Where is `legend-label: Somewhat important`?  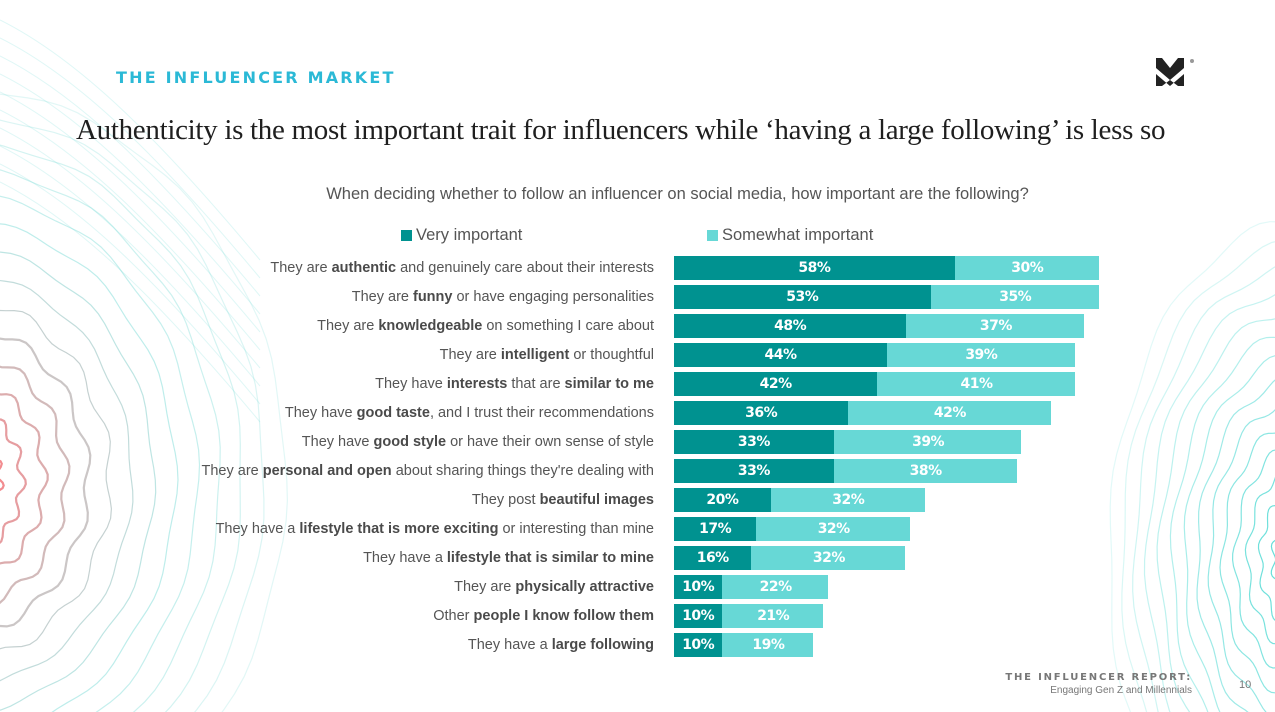
legend-label: Somewhat important is located at coordinates (798, 235).